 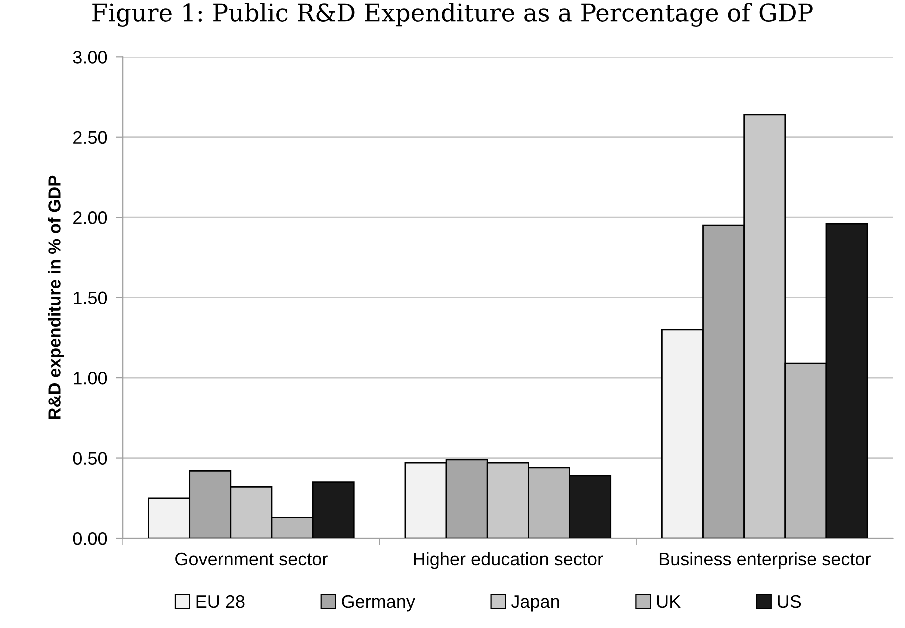 What do you see at coordinates (90, 539) in the screenshot?
I see `y-tick-label: 0.00` at bounding box center [90, 539].